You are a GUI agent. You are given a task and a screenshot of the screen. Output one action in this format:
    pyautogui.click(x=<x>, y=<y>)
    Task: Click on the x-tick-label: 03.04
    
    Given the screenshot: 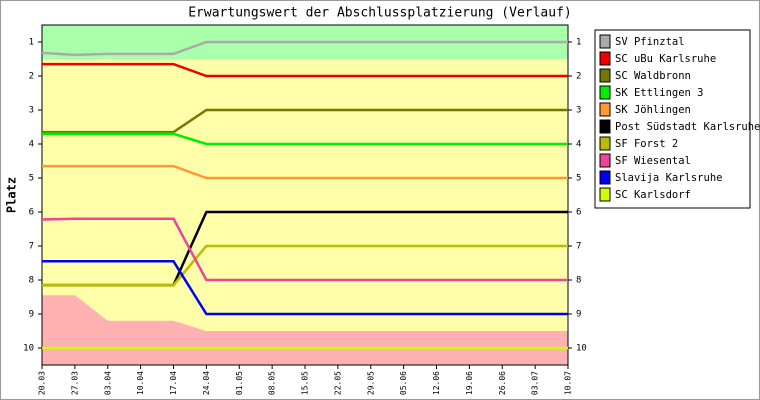 What is the action you would take?
    pyautogui.click(x=107, y=383)
    